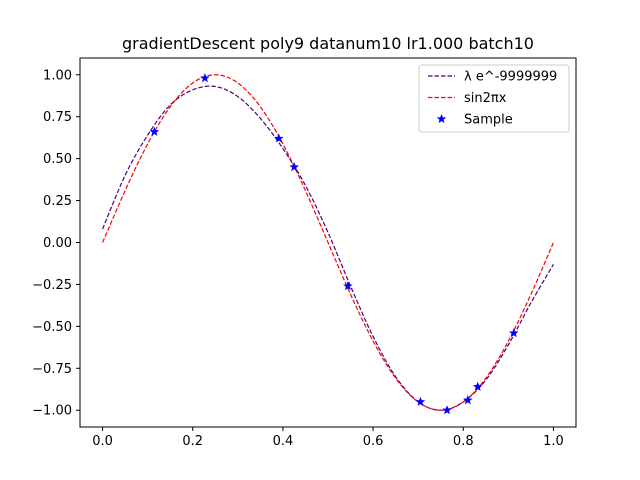 The width and height of the screenshot is (640, 480). Describe the element at coordinates (553, 441) in the screenshot. I see `x-tick-label: 1.0` at that location.